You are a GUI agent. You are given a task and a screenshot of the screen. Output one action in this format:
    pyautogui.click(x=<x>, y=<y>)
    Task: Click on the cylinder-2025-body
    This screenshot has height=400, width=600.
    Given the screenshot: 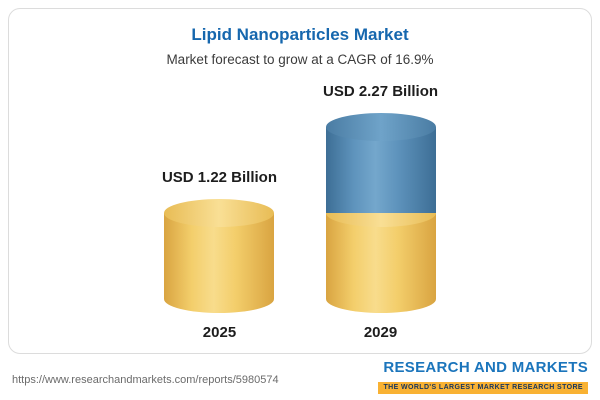 What is the action you would take?
    pyautogui.click(x=219, y=263)
    